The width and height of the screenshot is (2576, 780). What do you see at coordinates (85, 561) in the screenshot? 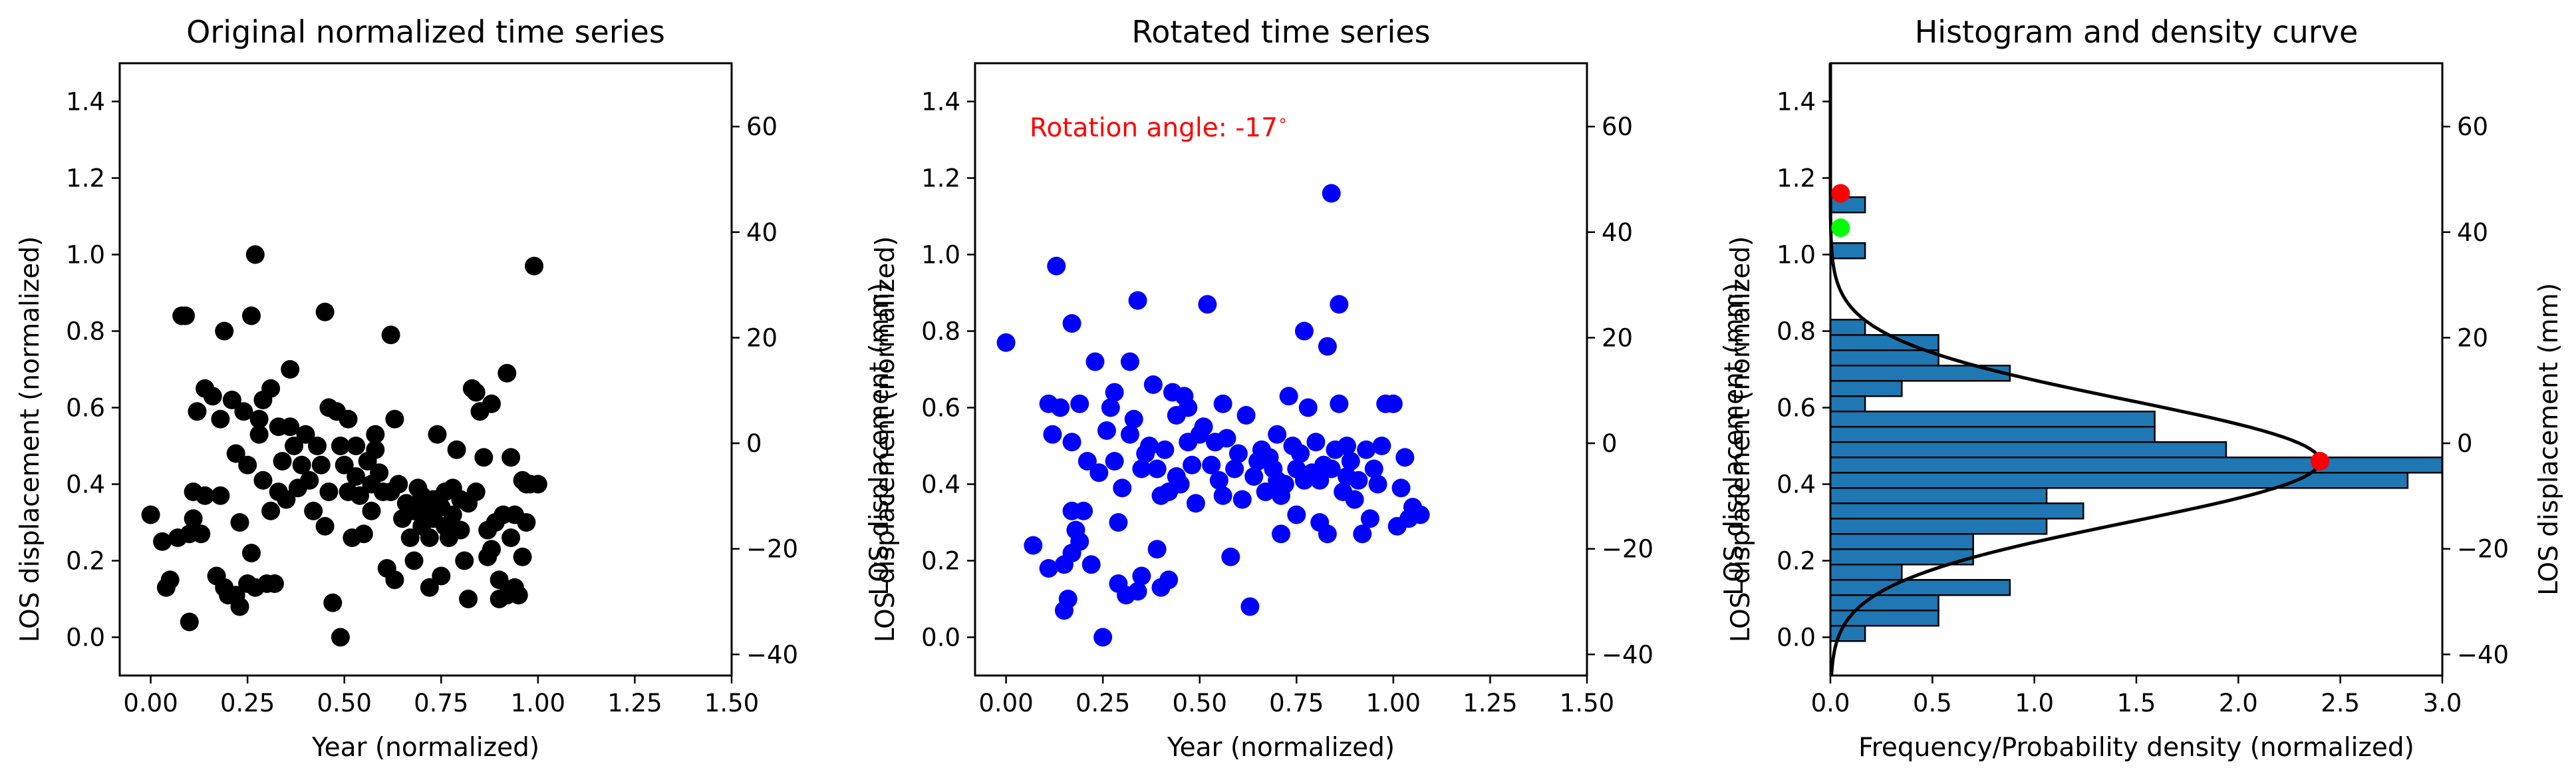
I see `y-tick-label: 0.2` at bounding box center [85, 561].